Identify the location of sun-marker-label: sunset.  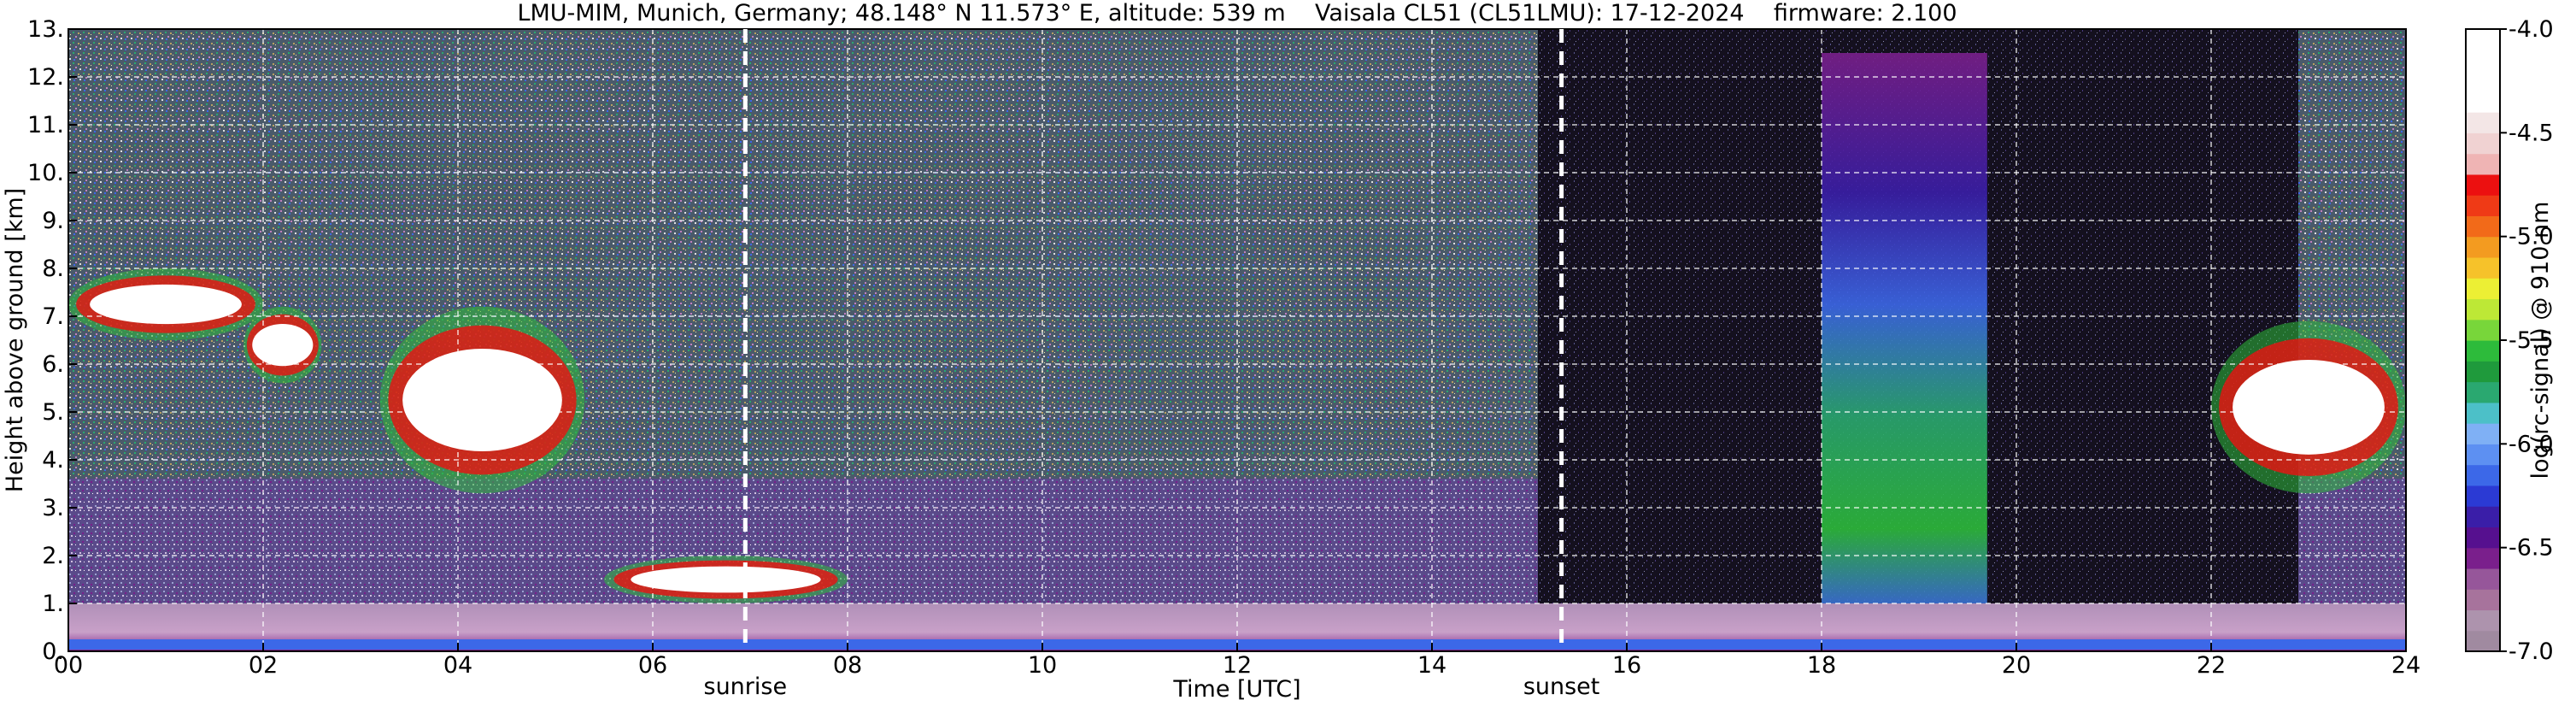
(1561, 687).